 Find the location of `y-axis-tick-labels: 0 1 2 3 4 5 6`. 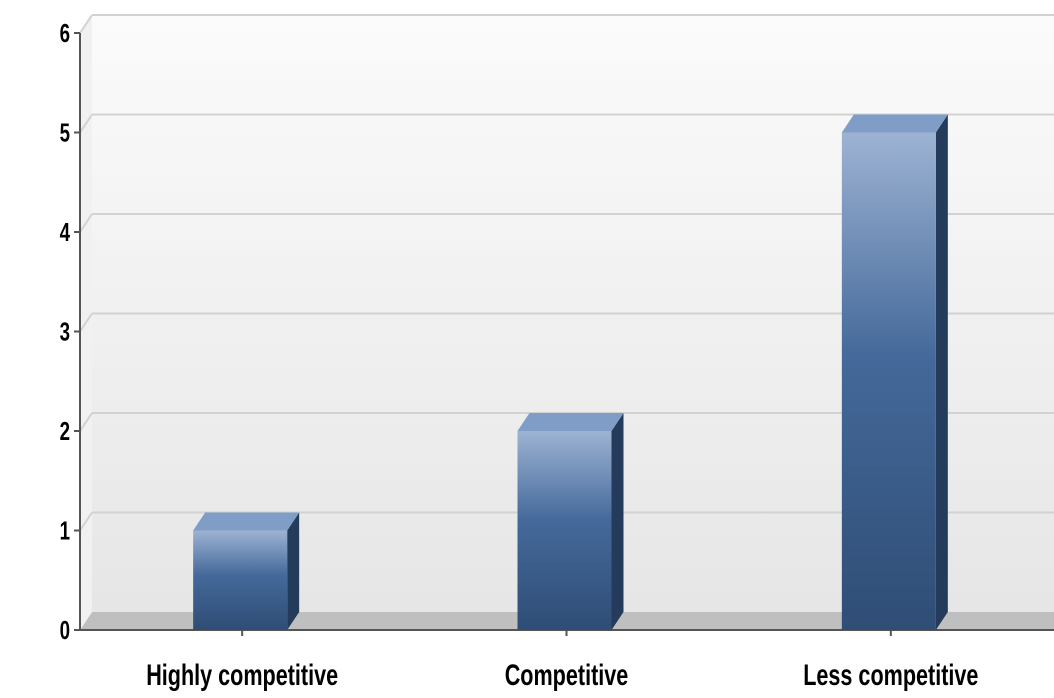

y-axis-tick-labels: 0 1 2 3 4 5 6 is located at coordinates (65, 331).